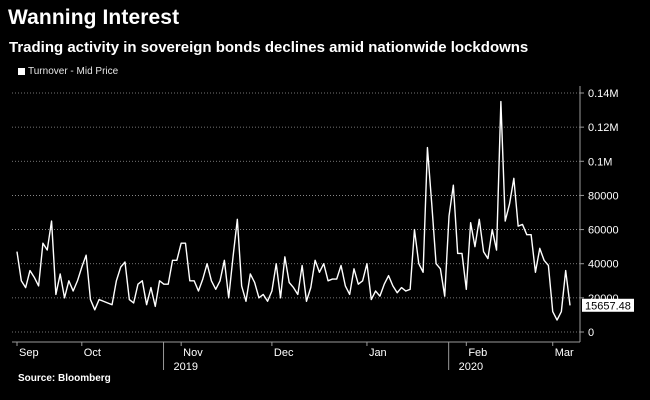 Image resolution: width=650 pixels, height=400 pixels. Describe the element at coordinates (64, 378) in the screenshot. I see `source-note: Source: Bloomberg` at that location.